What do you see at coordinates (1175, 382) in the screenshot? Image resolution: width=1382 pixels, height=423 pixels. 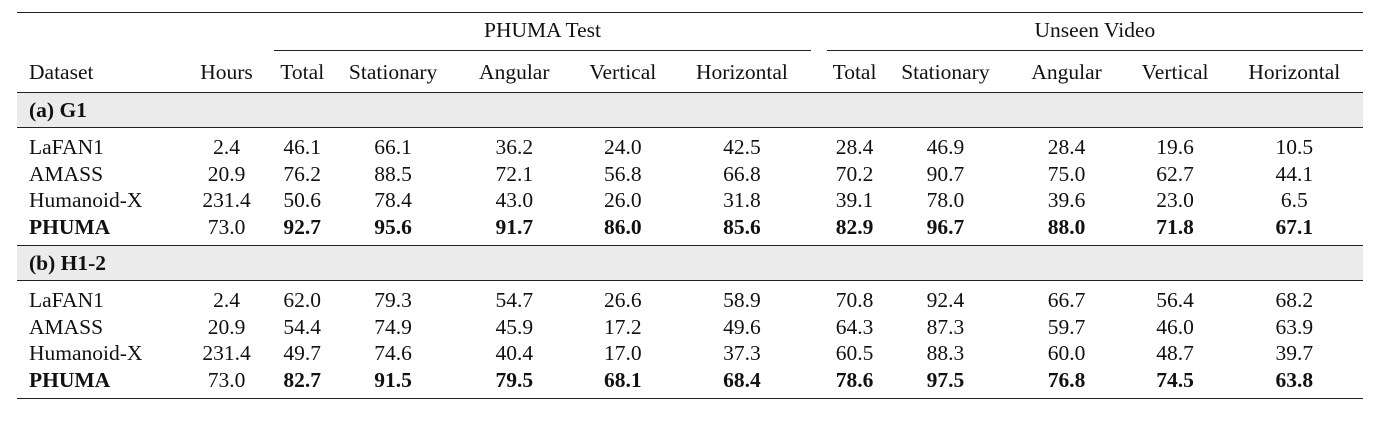 I see `value-cell: 74.5` at bounding box center [1175, 382].